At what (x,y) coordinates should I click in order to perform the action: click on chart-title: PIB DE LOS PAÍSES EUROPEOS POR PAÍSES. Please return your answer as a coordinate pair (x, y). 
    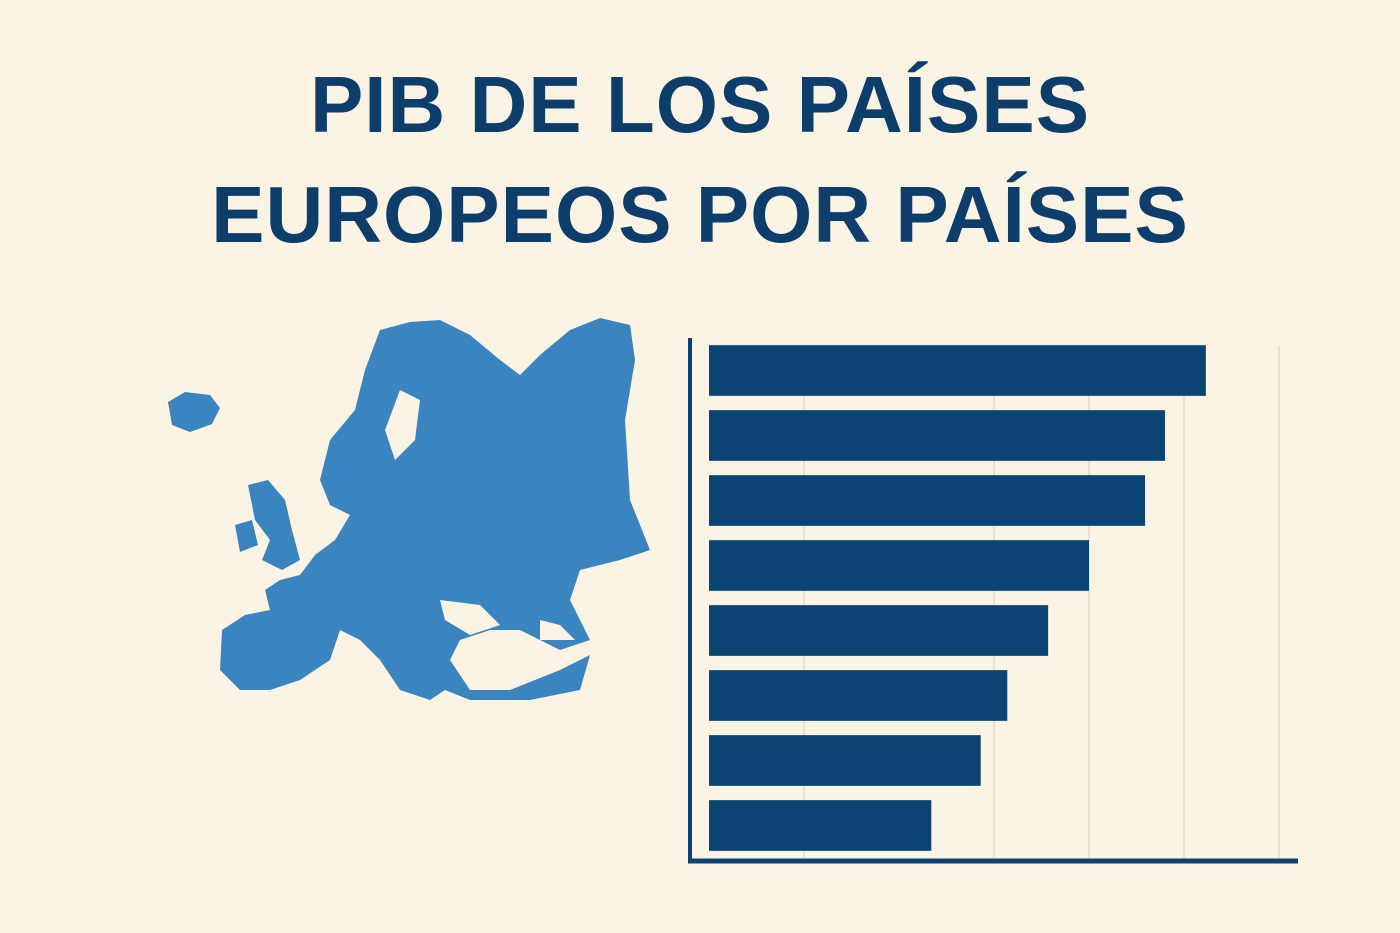
    Looking at the image, I should click on (700, 159).